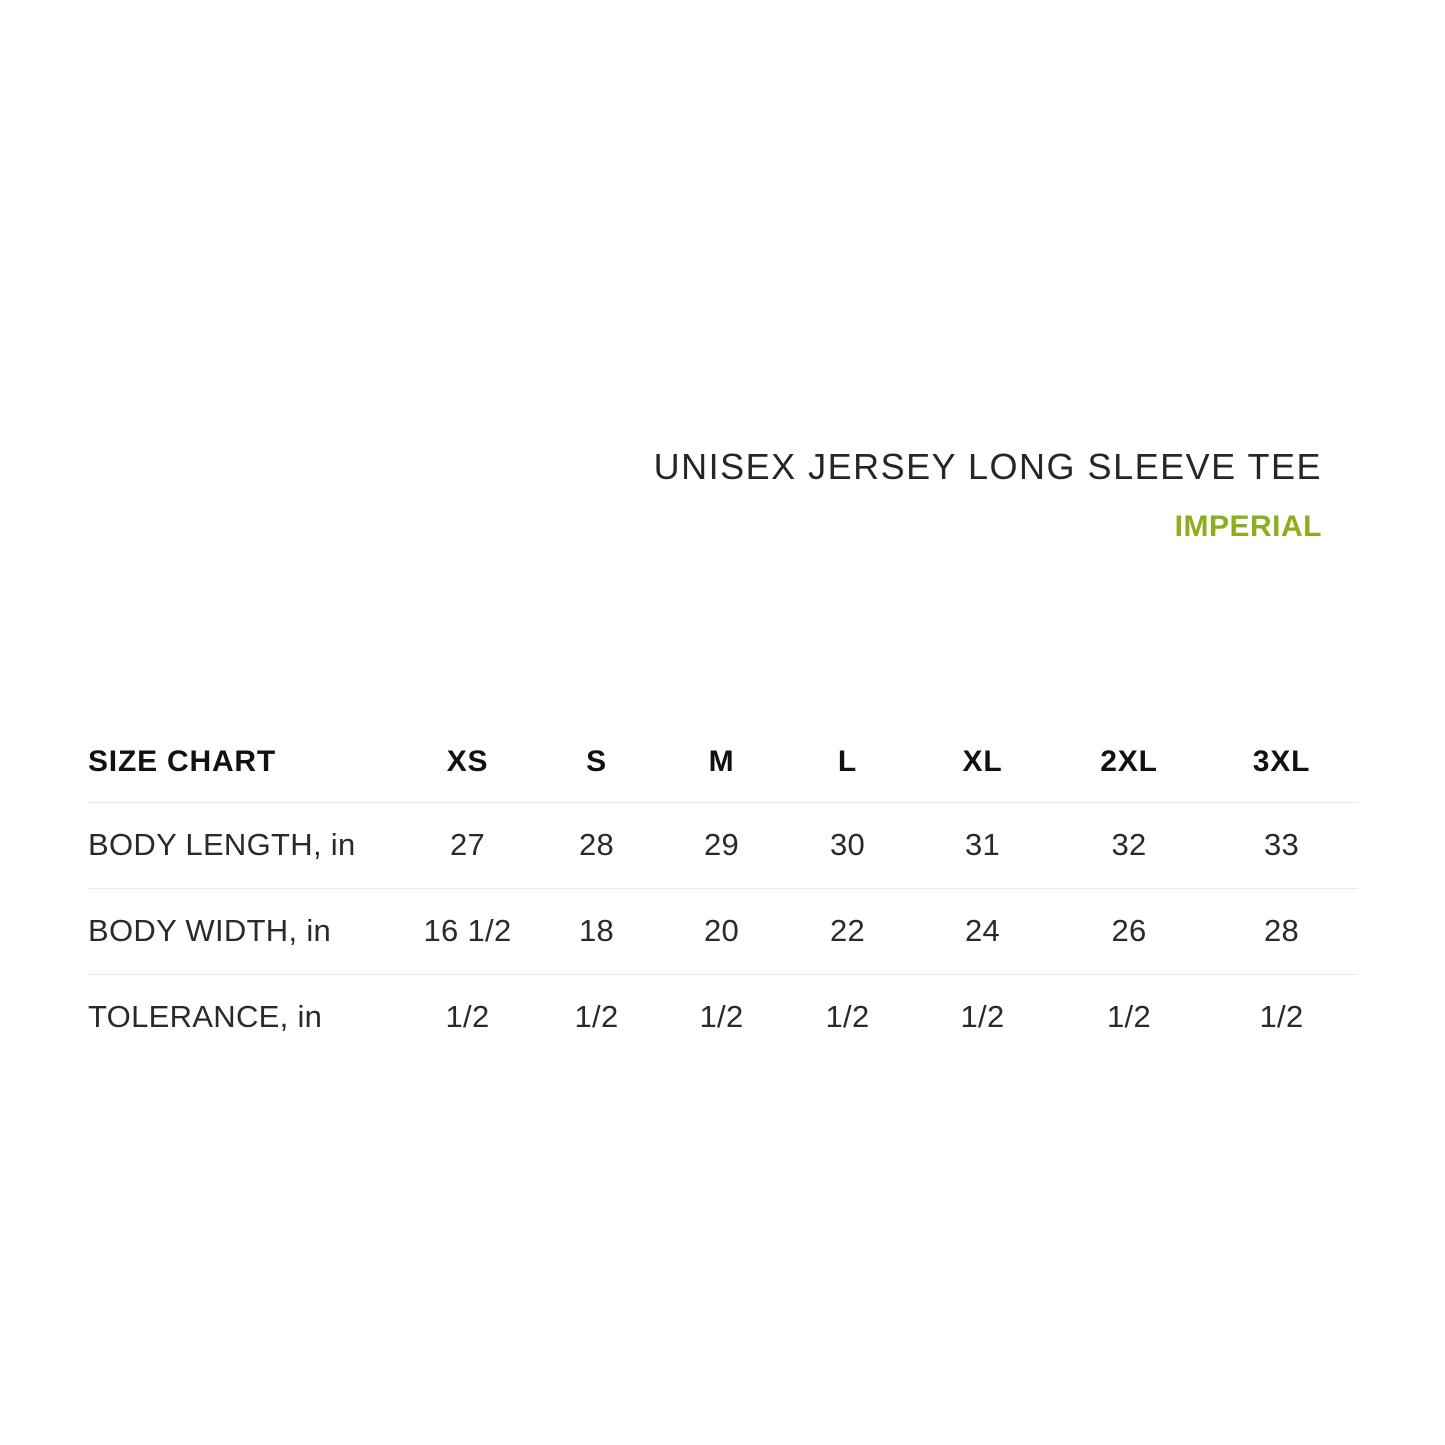 The image size is (1445, 1445). I want to click on body-width-xs: 16 1/2, so click(467, 930).